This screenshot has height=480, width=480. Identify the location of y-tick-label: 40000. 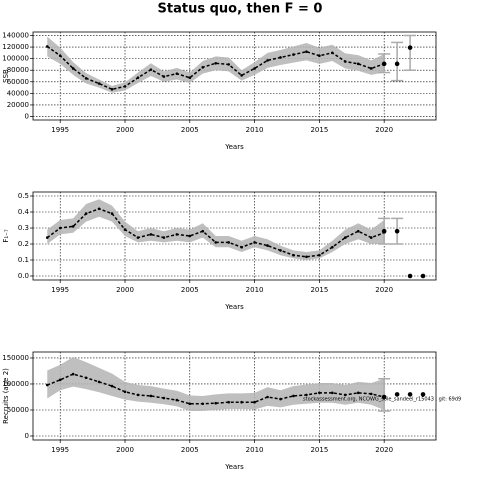
(18, 93).